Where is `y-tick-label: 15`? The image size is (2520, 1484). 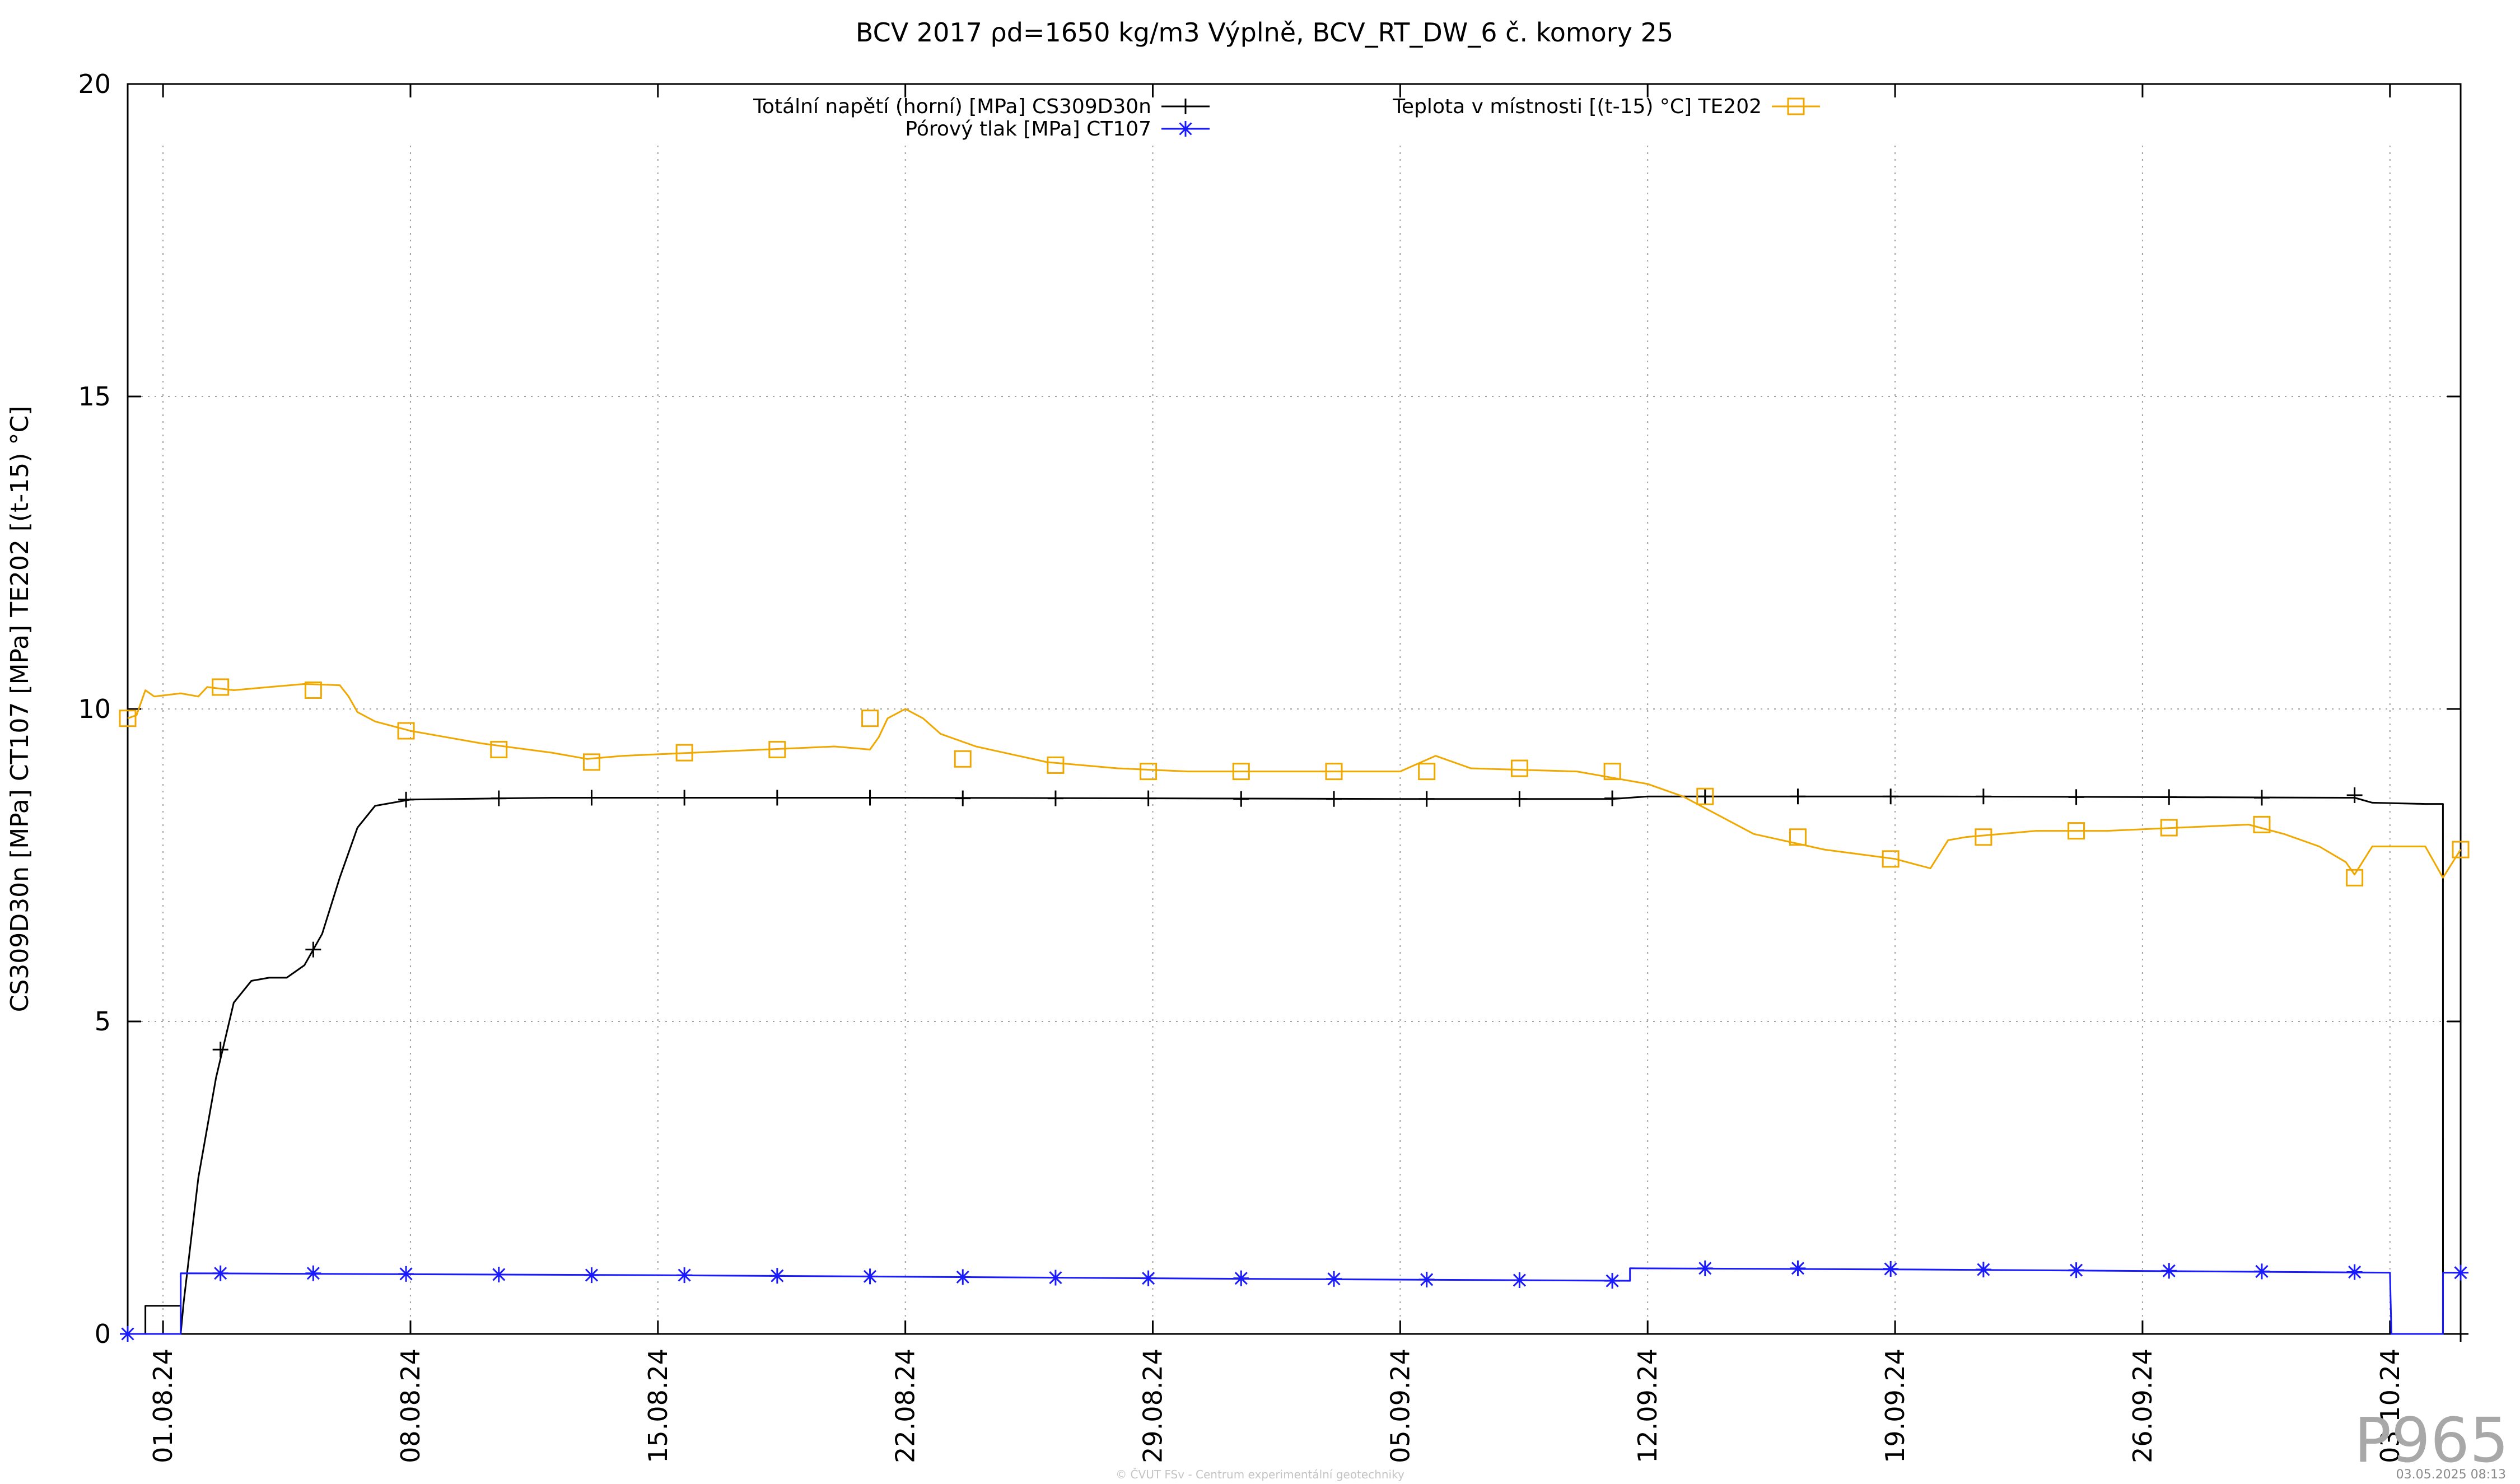
y-tick-label: 15 is located at coordinates (95, 397).